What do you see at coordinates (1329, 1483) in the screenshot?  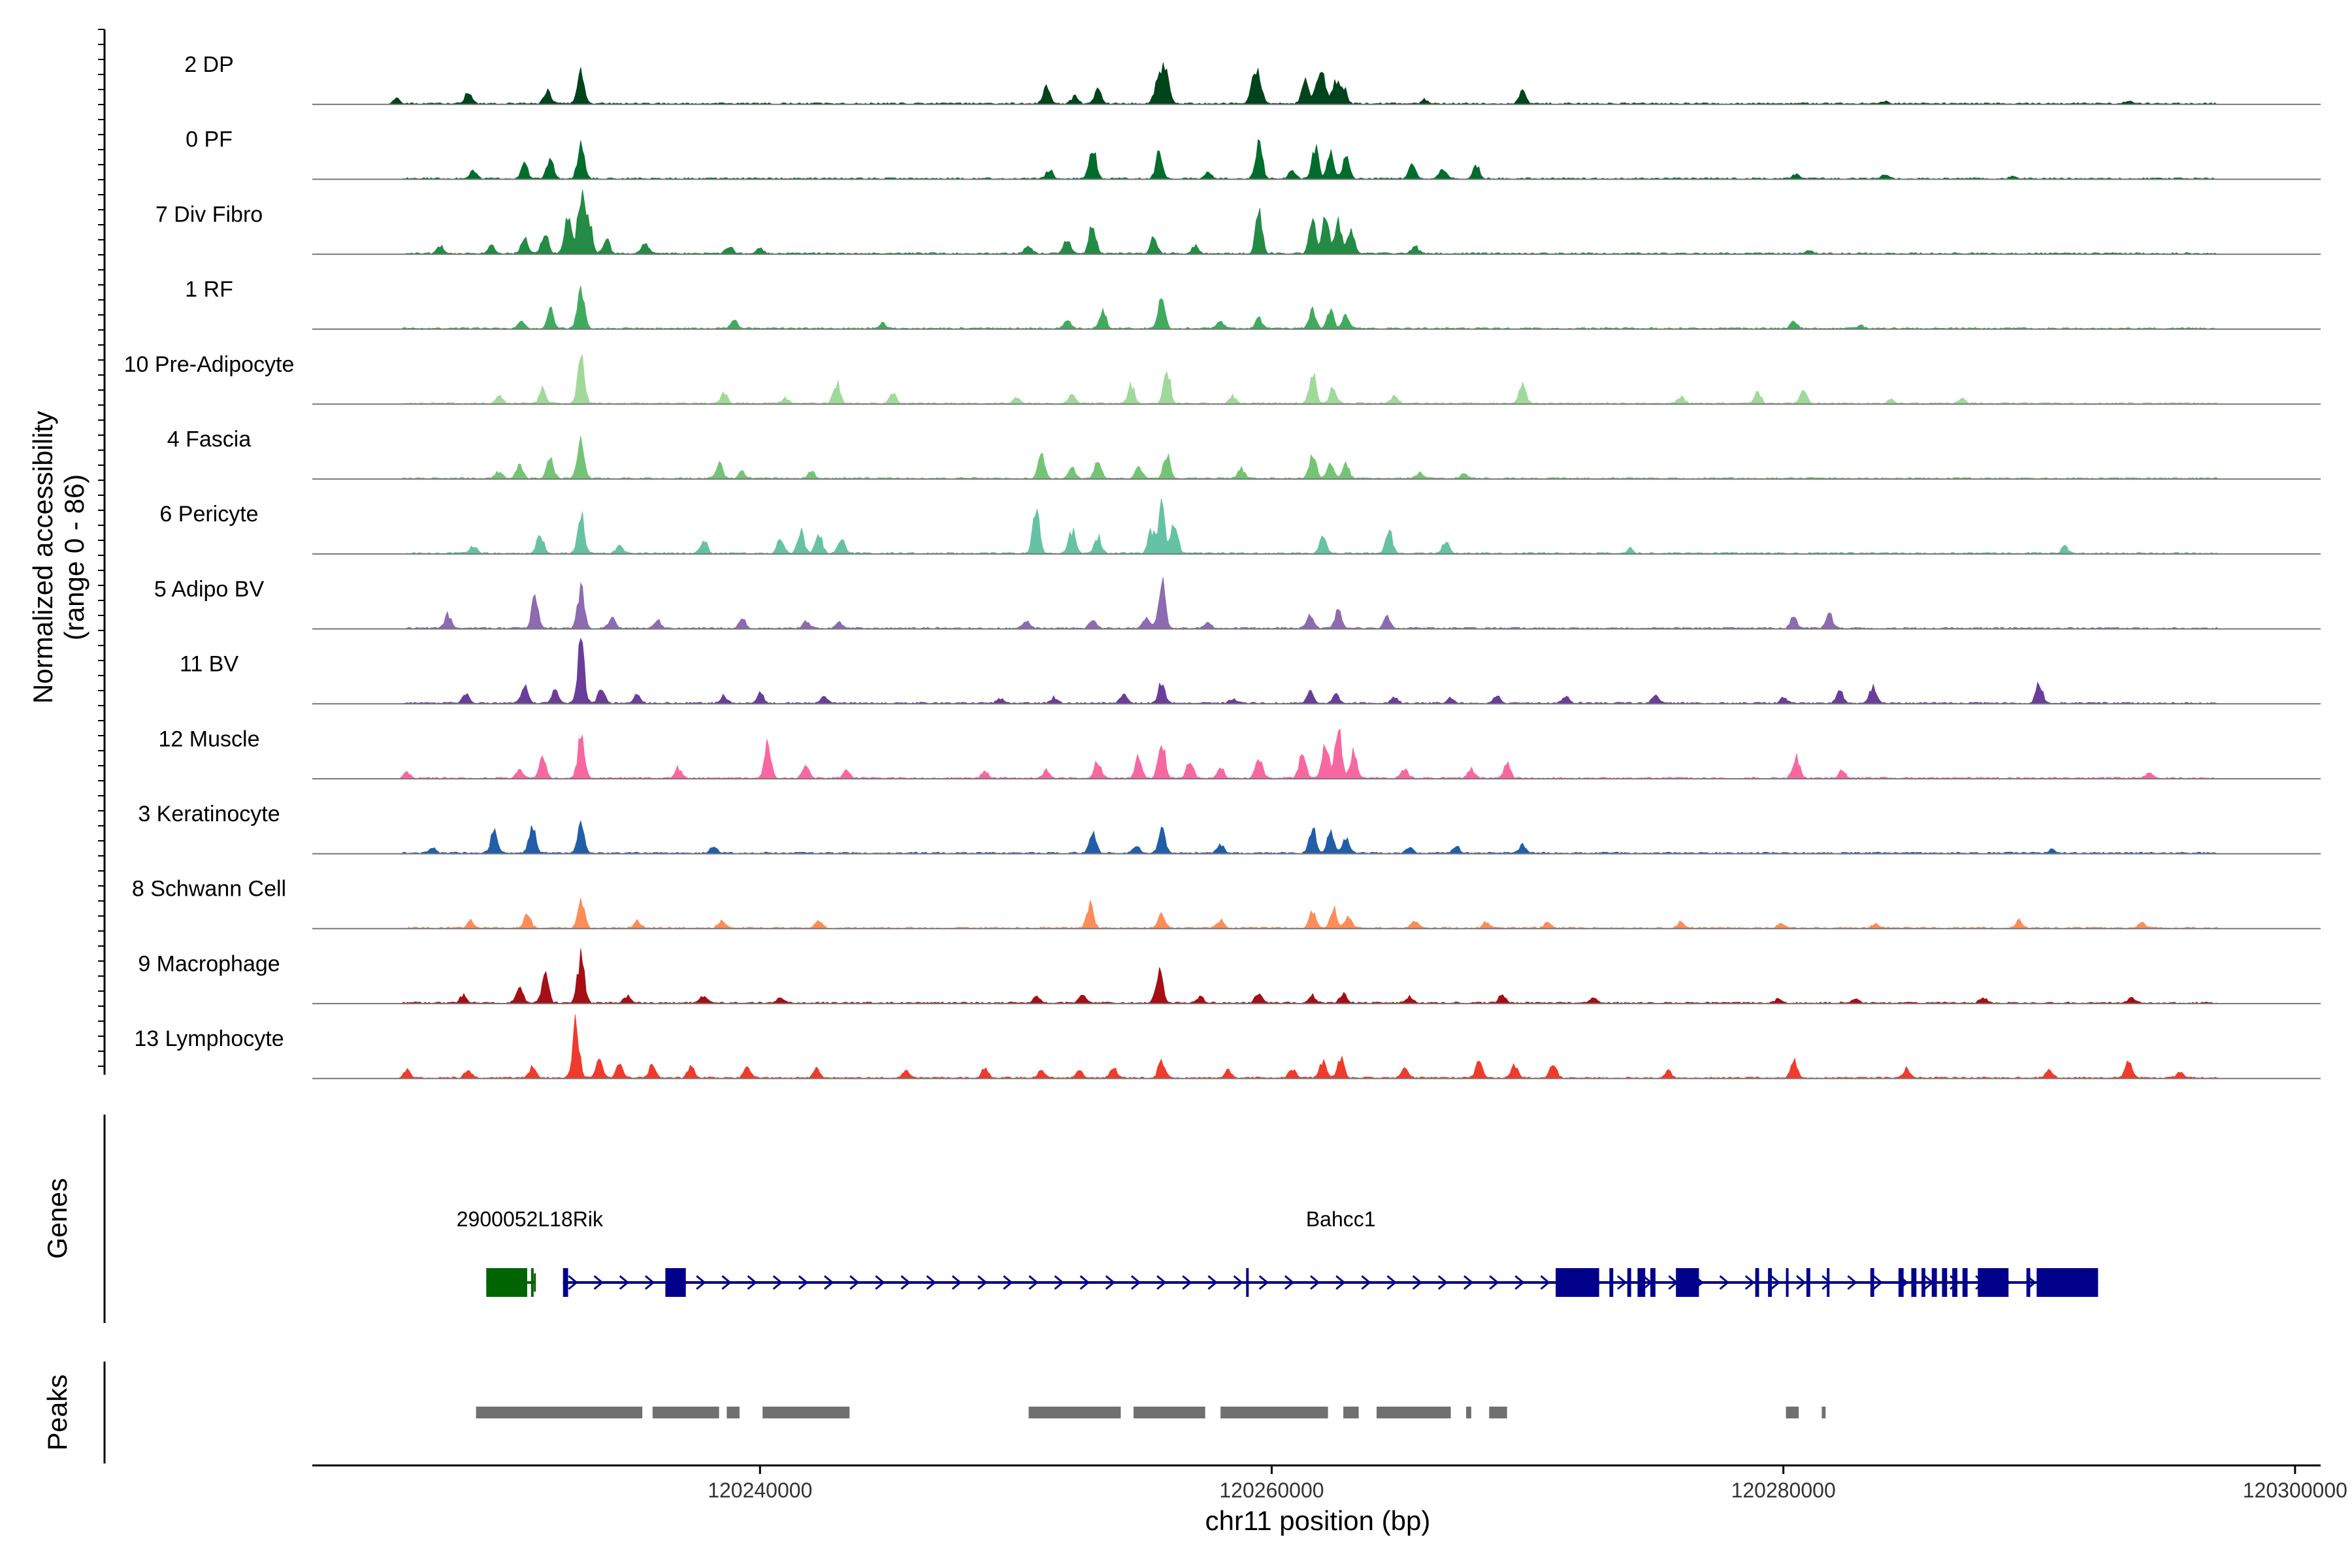 I see `x-axis: 120240000 120260000 120280000 120300000` at bounding box center [1329, 1483].